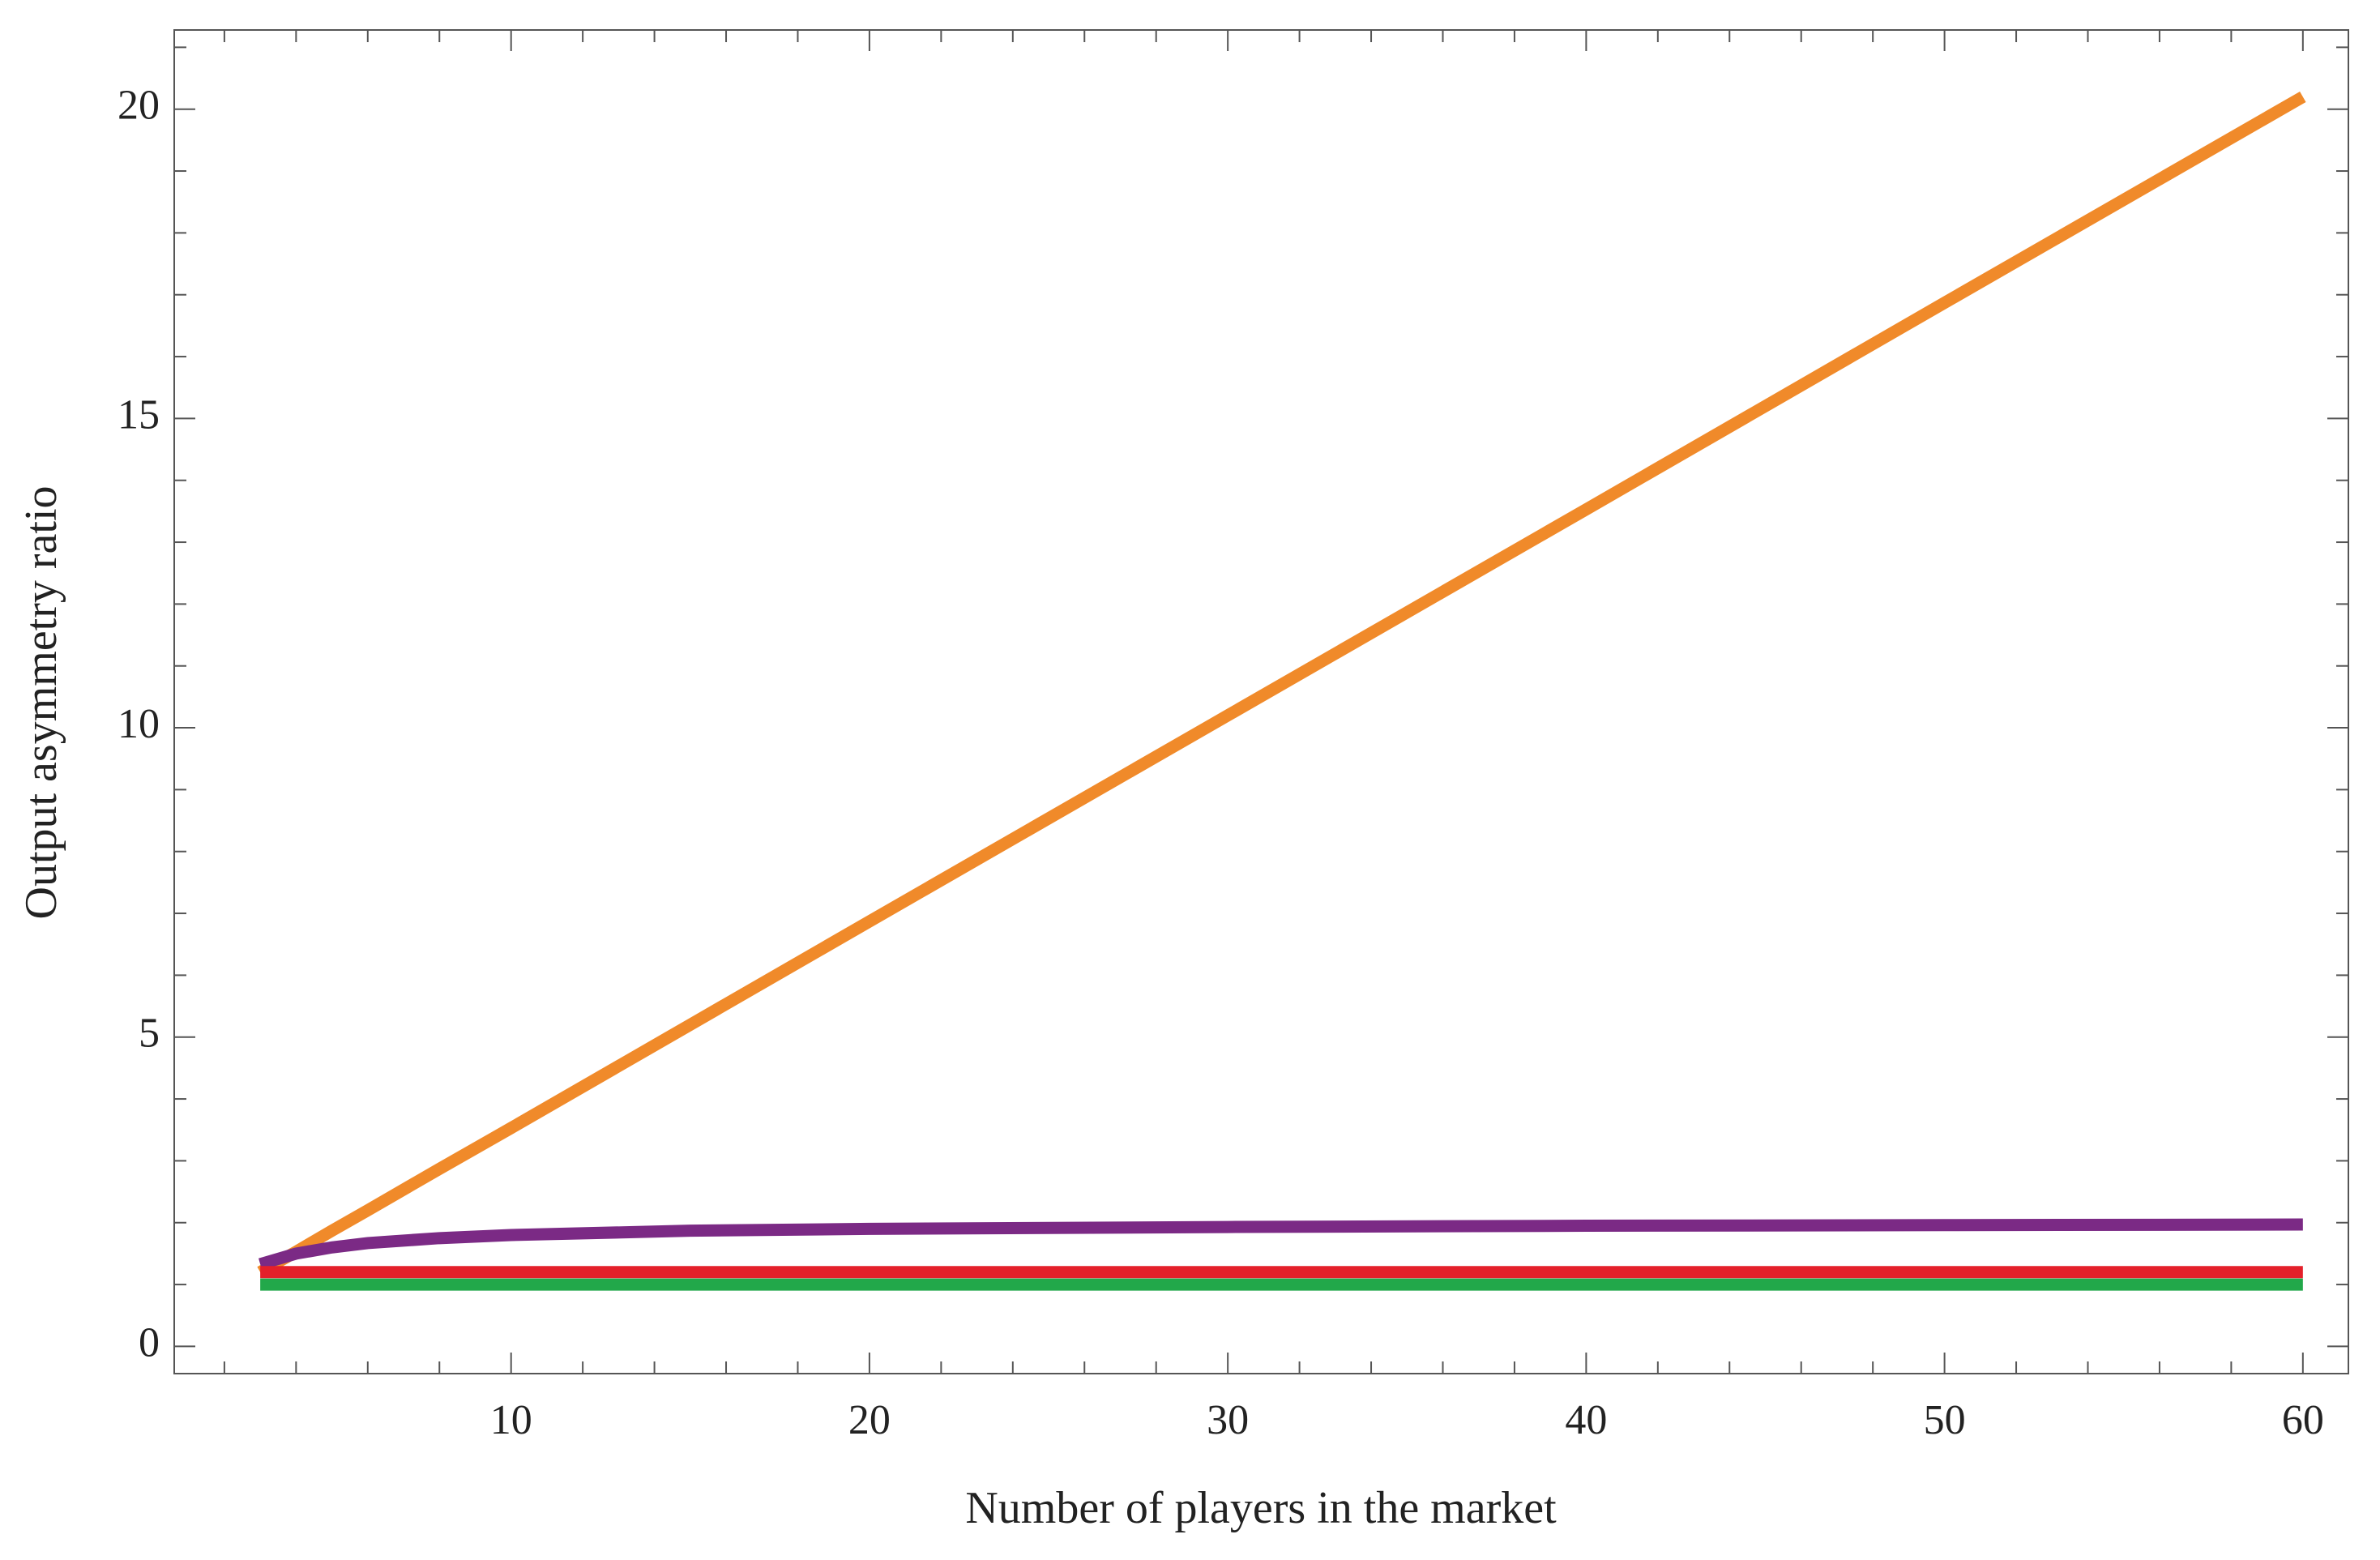 This screenshot has width=2380, height=1560. What do you see at coordinates (1945, 1420) in the screenshot?
I see `x-tick-label: 50` at bounding box center [1945, 1420].